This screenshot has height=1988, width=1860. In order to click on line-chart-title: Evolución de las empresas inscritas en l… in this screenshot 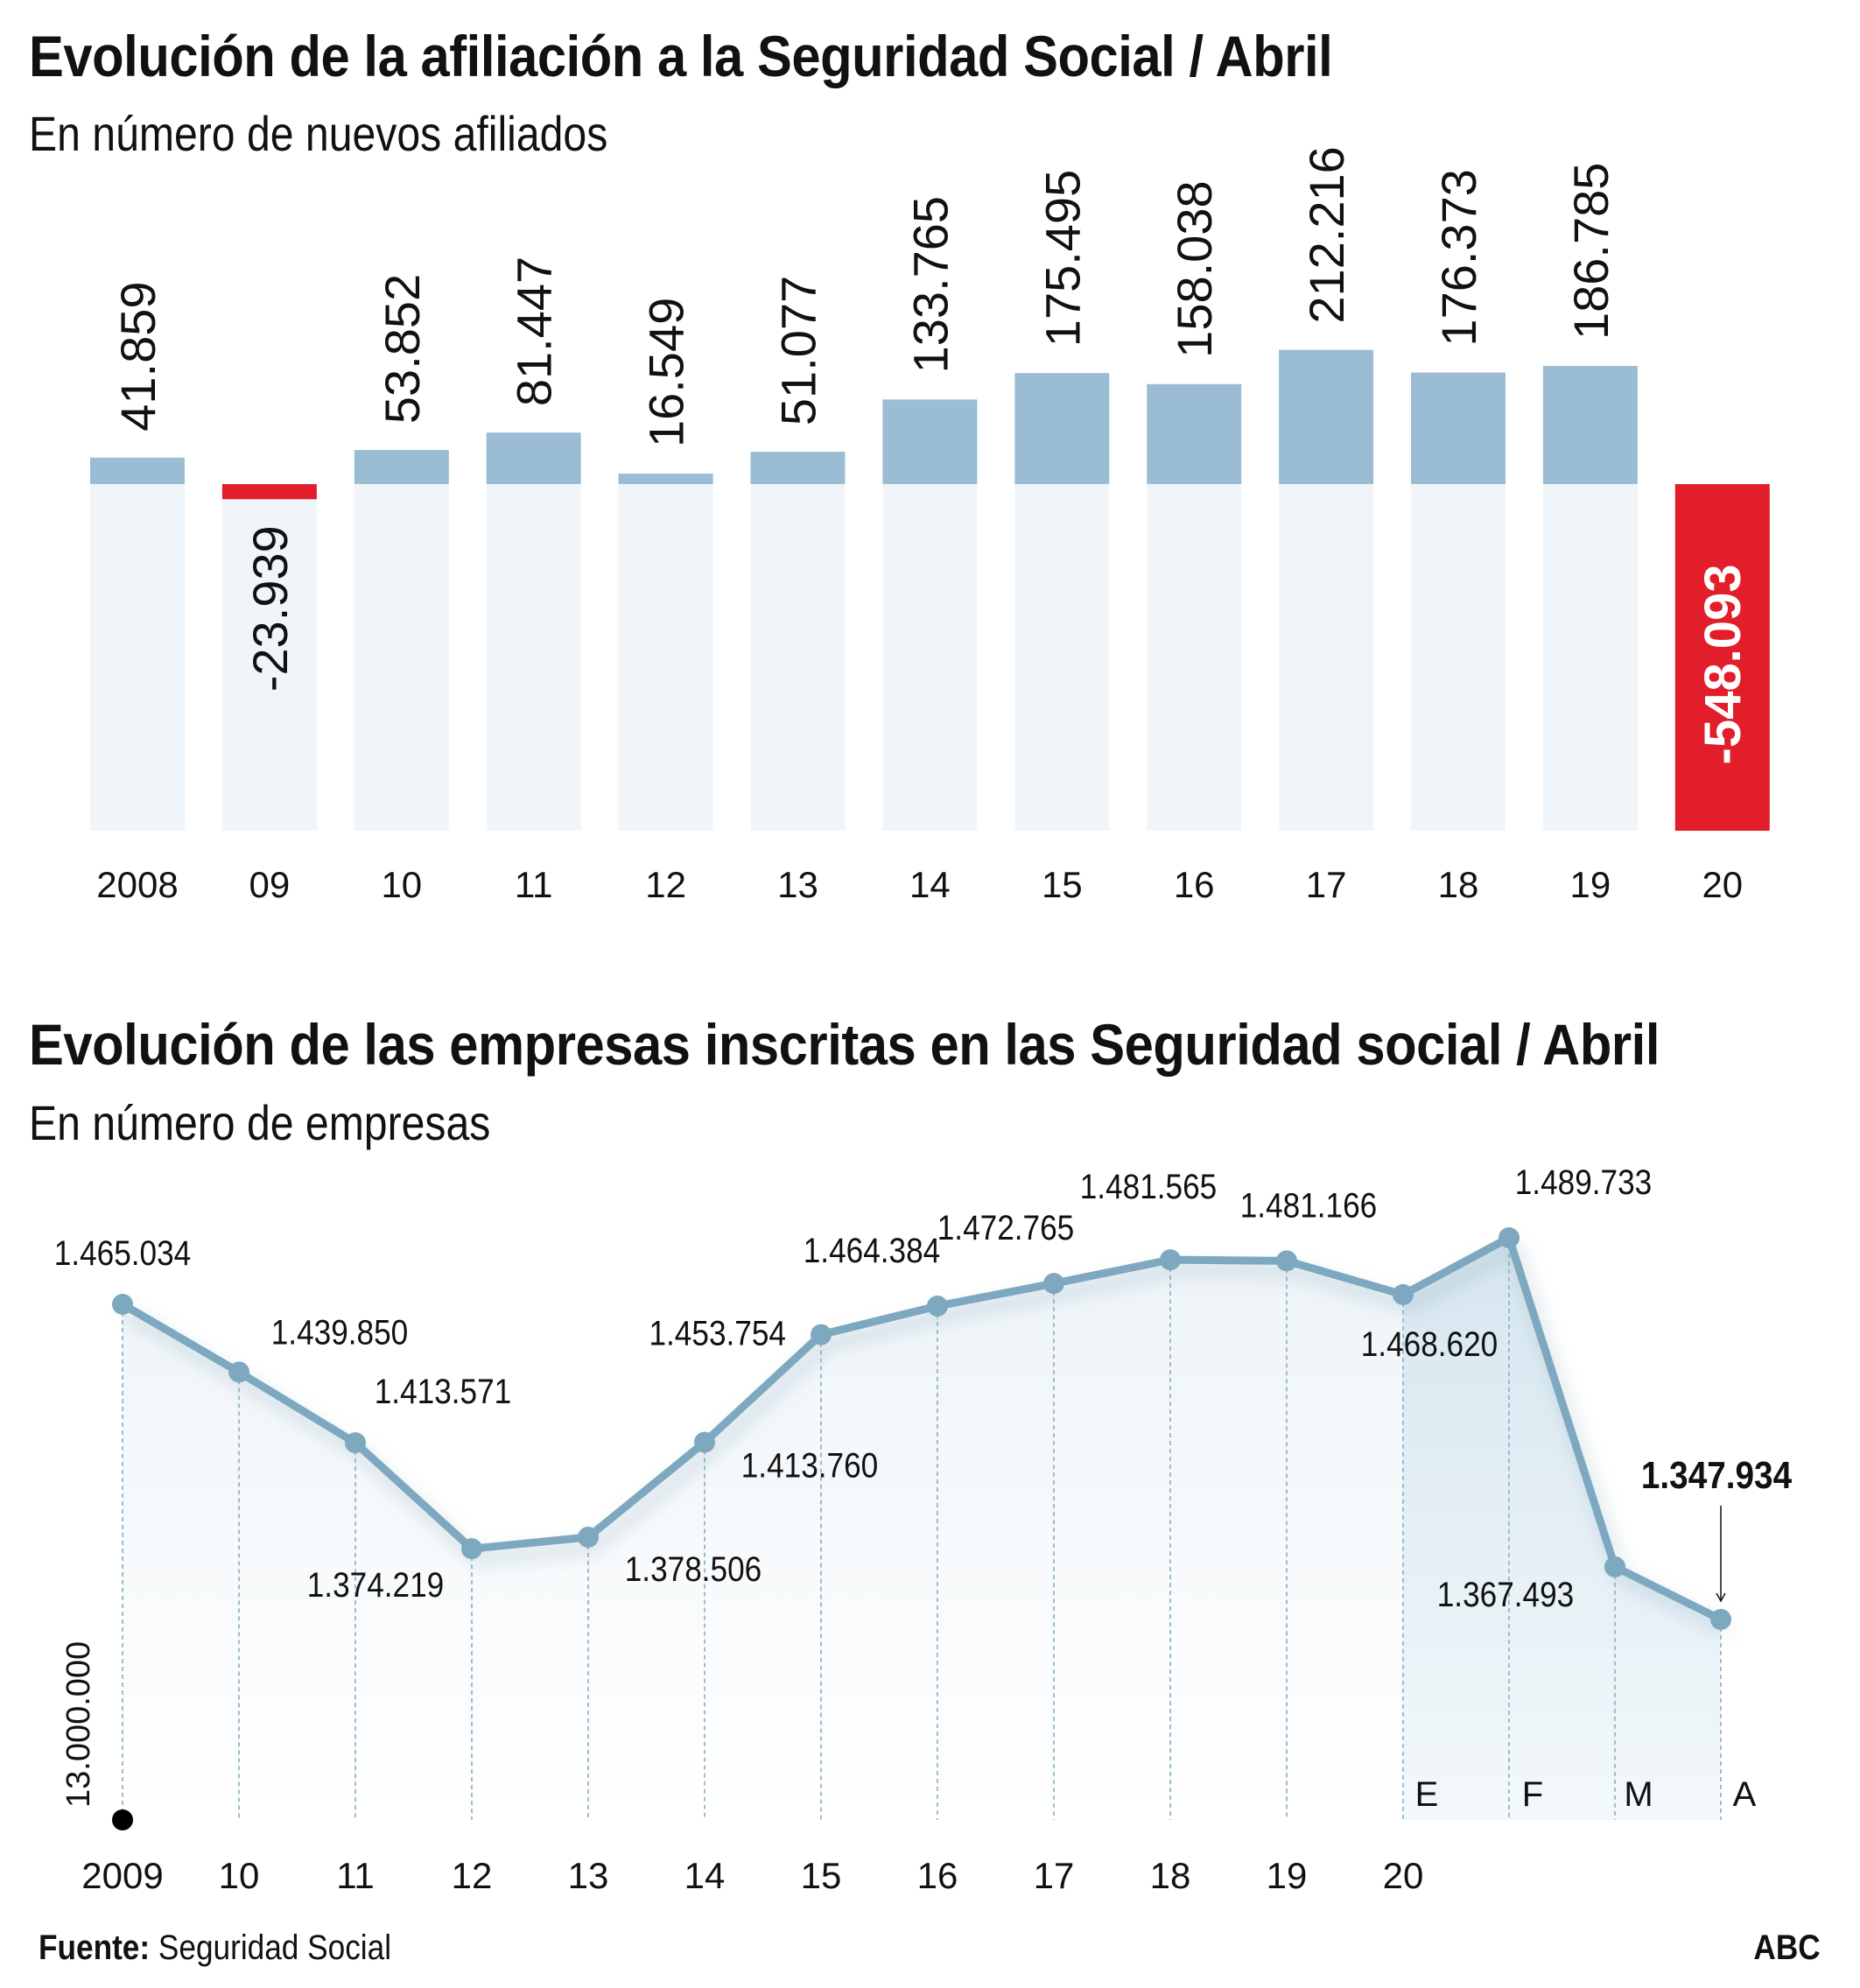, I will do `click(844, 1044)`.